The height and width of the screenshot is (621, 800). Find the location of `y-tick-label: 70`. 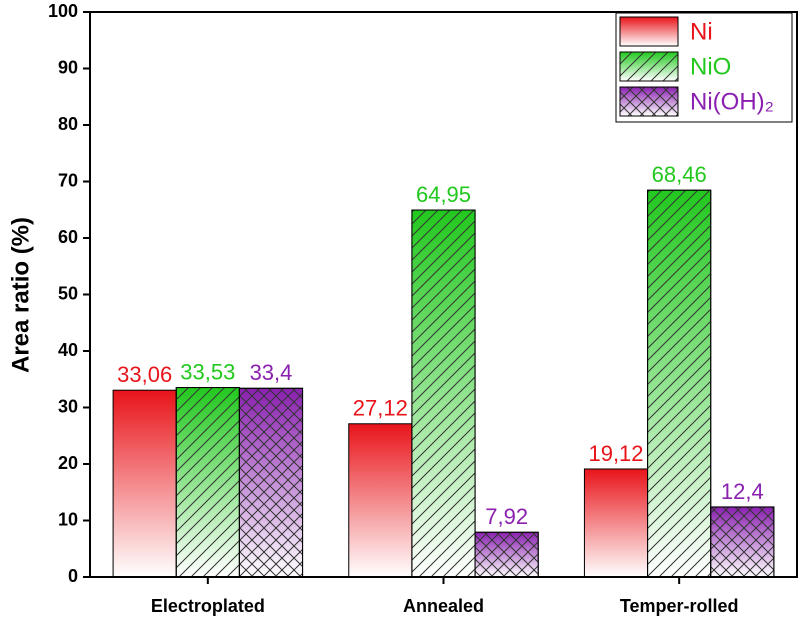

y-tick-label: 70 is located at coordinates (68, 180).